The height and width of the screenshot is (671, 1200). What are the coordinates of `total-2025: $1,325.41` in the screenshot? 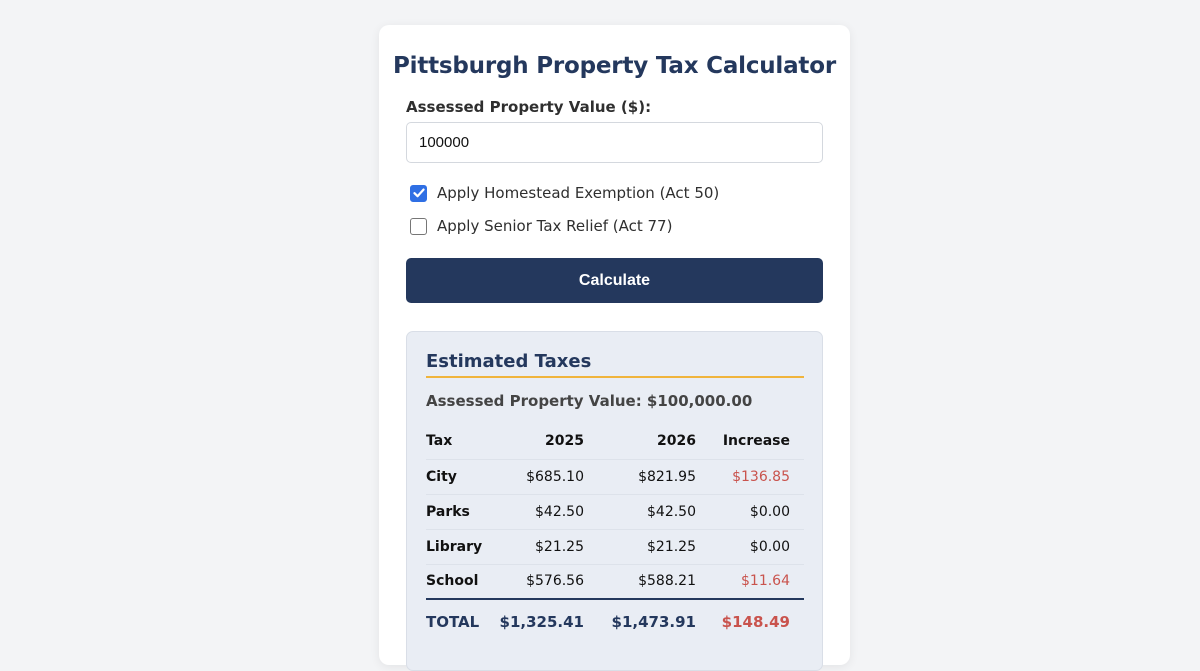 It's located at (540, 620).